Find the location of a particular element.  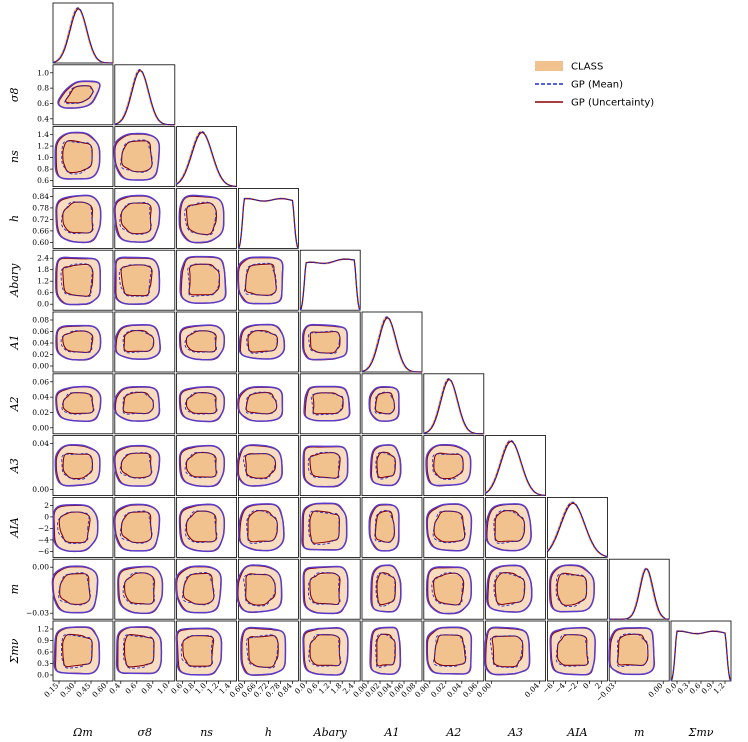

panel-Abary-h is located at coordinates (268, 280).